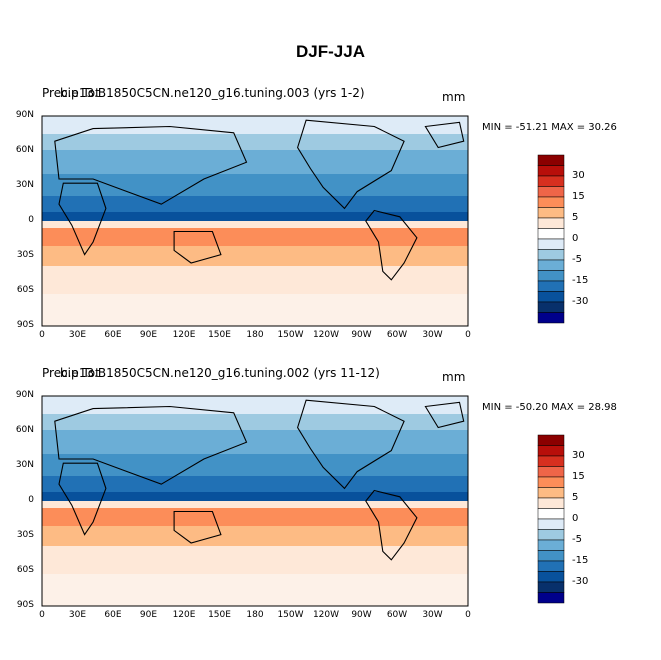 This screenshot has height=660, width=661. Describe the element at coordinates (549, 127) in the screenshot. I see `min-max-label: MIN = -51.21 MAX = 30.26` at that location.